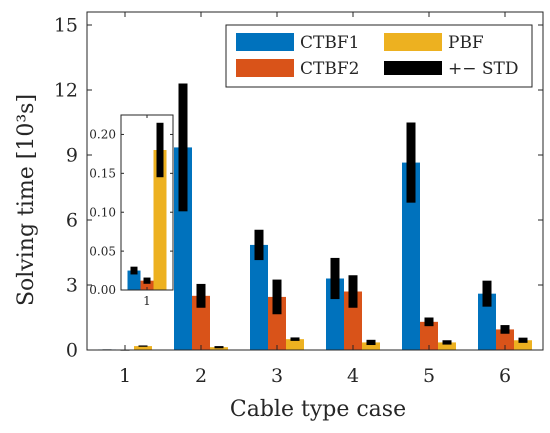 This screenshot has height=433, width=550. I want to click on legend-swatch-ctbf2, so click(265, 68).